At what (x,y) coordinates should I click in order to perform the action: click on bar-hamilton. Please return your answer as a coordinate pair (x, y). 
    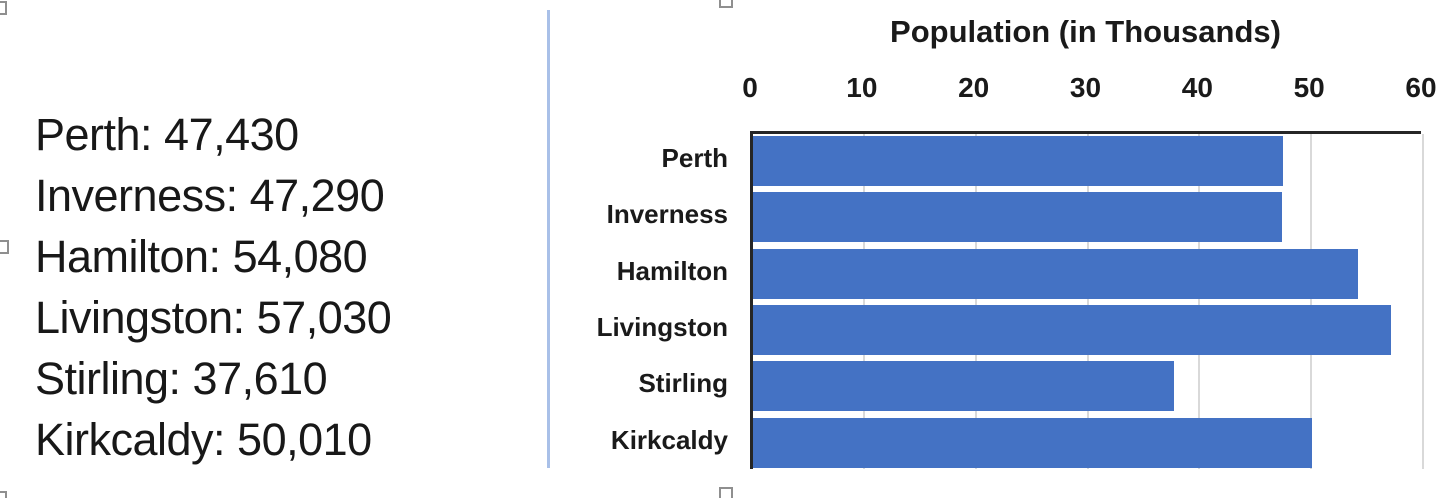
    Looking at the image, I should click on (1055, 273).